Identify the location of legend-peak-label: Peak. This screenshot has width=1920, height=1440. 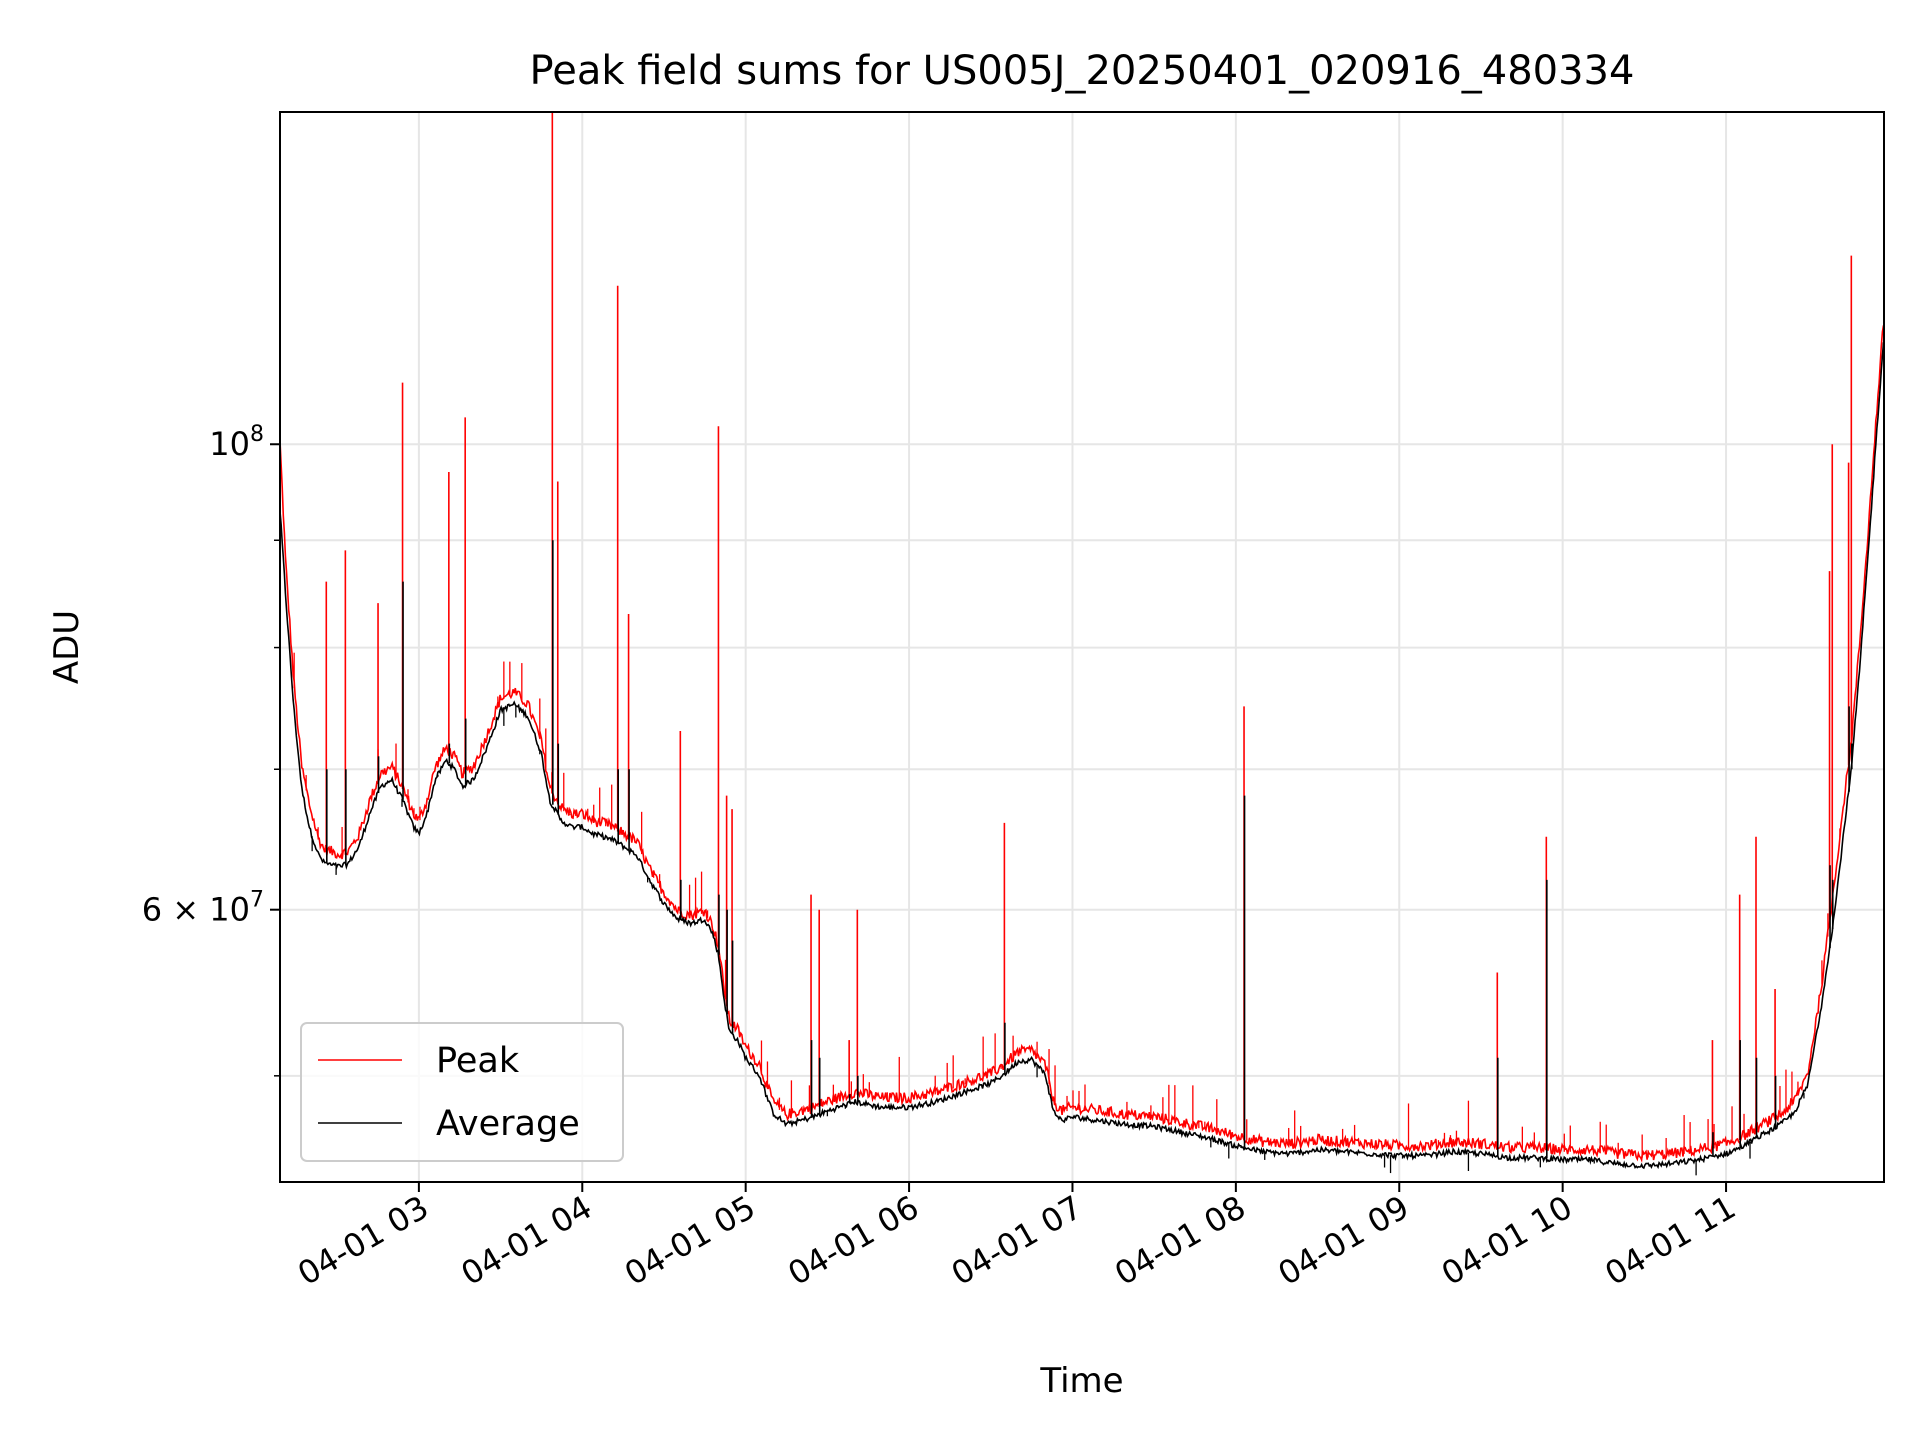
(478, 1061).